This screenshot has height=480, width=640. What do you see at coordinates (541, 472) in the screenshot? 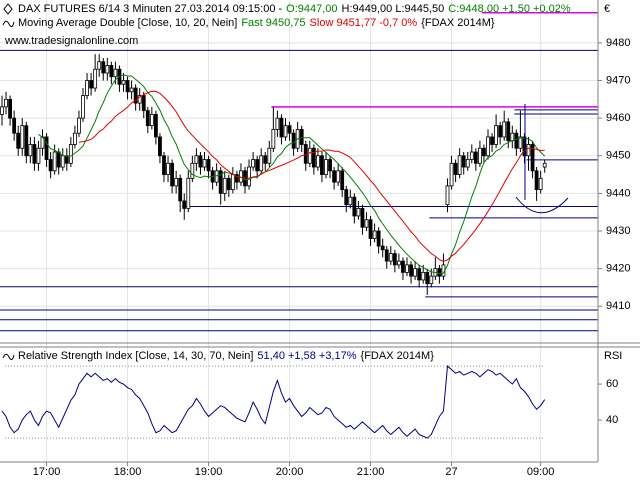
I see `x-tick-label: 09:00` at bounding box center [541, 472].